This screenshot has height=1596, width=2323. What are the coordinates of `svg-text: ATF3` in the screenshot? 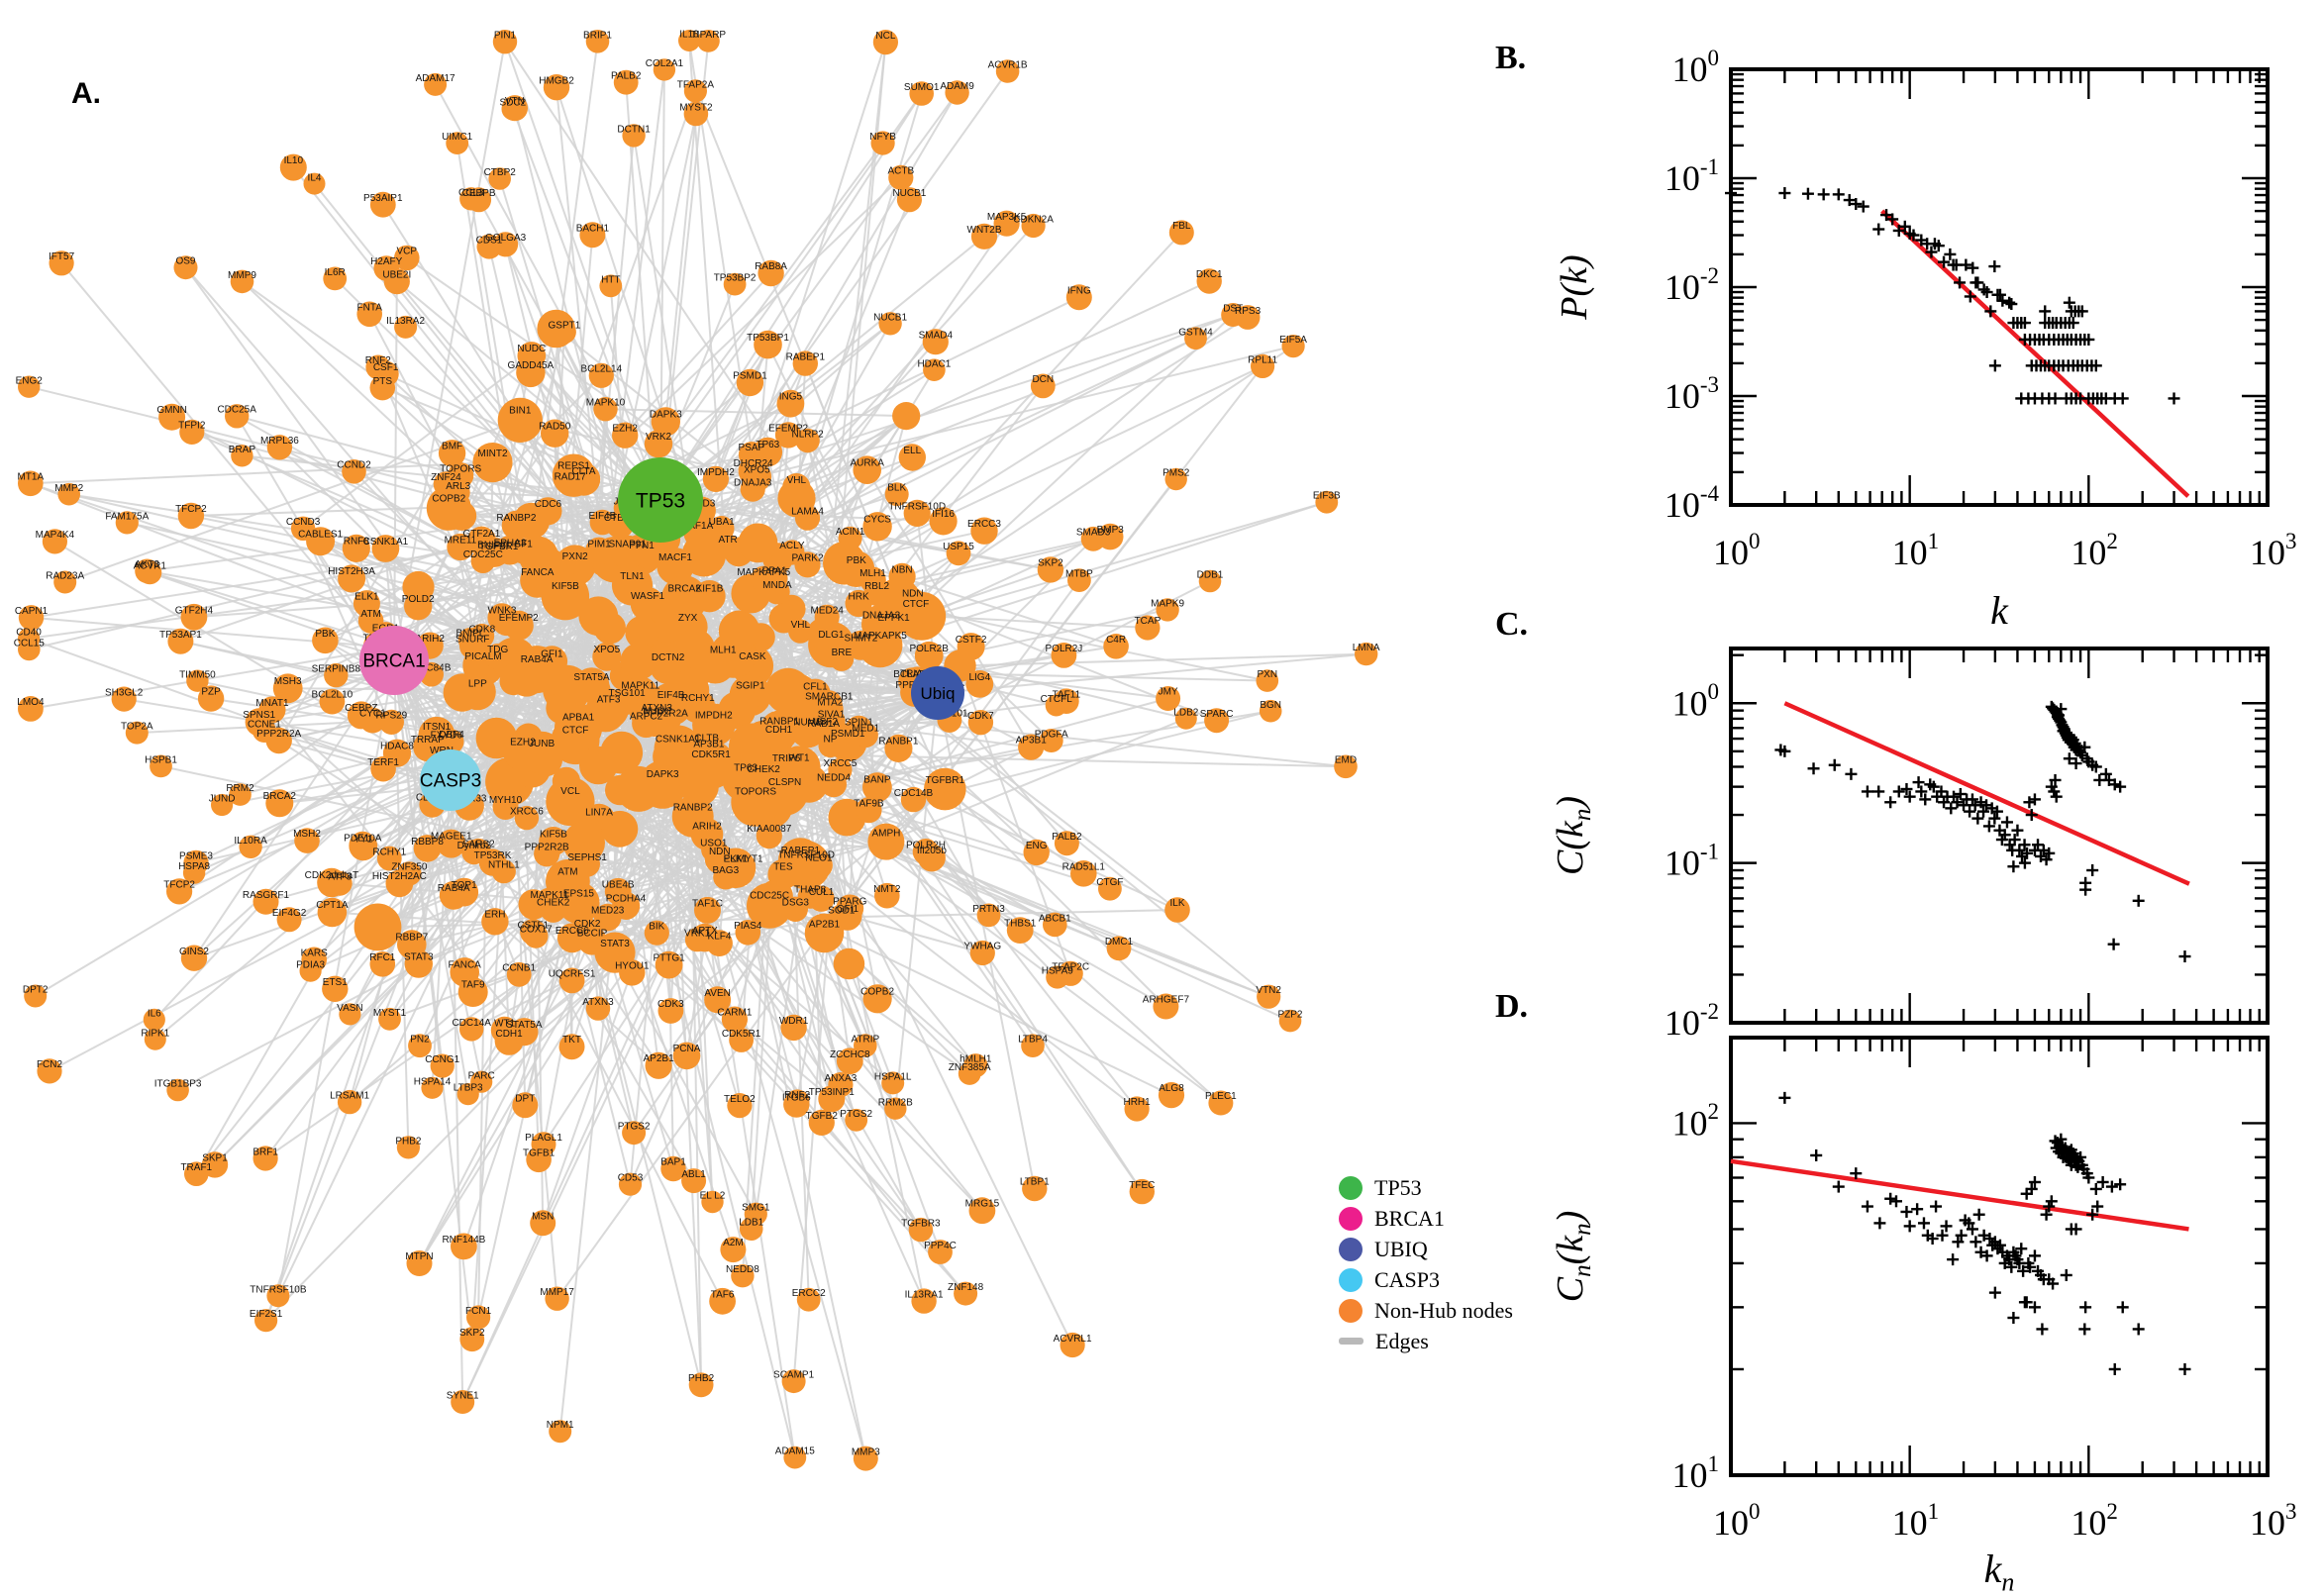 It's located at (340, 876).